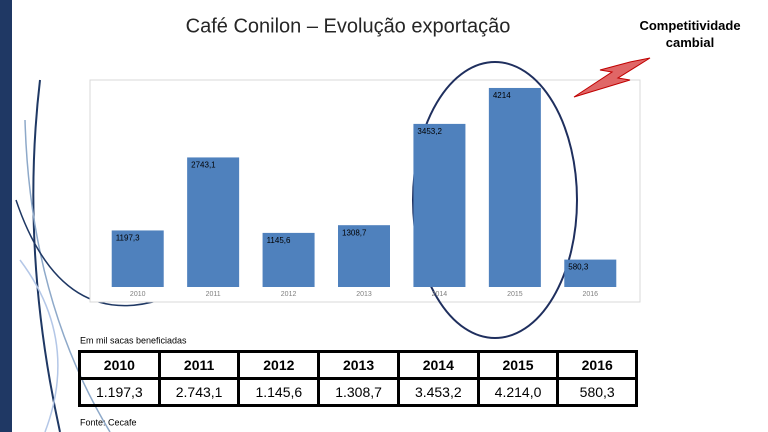  What do you see at coordinates (440, 294) in the screenshot?
I see `x-tick-label: 2014` at bounding box center [440, 294].